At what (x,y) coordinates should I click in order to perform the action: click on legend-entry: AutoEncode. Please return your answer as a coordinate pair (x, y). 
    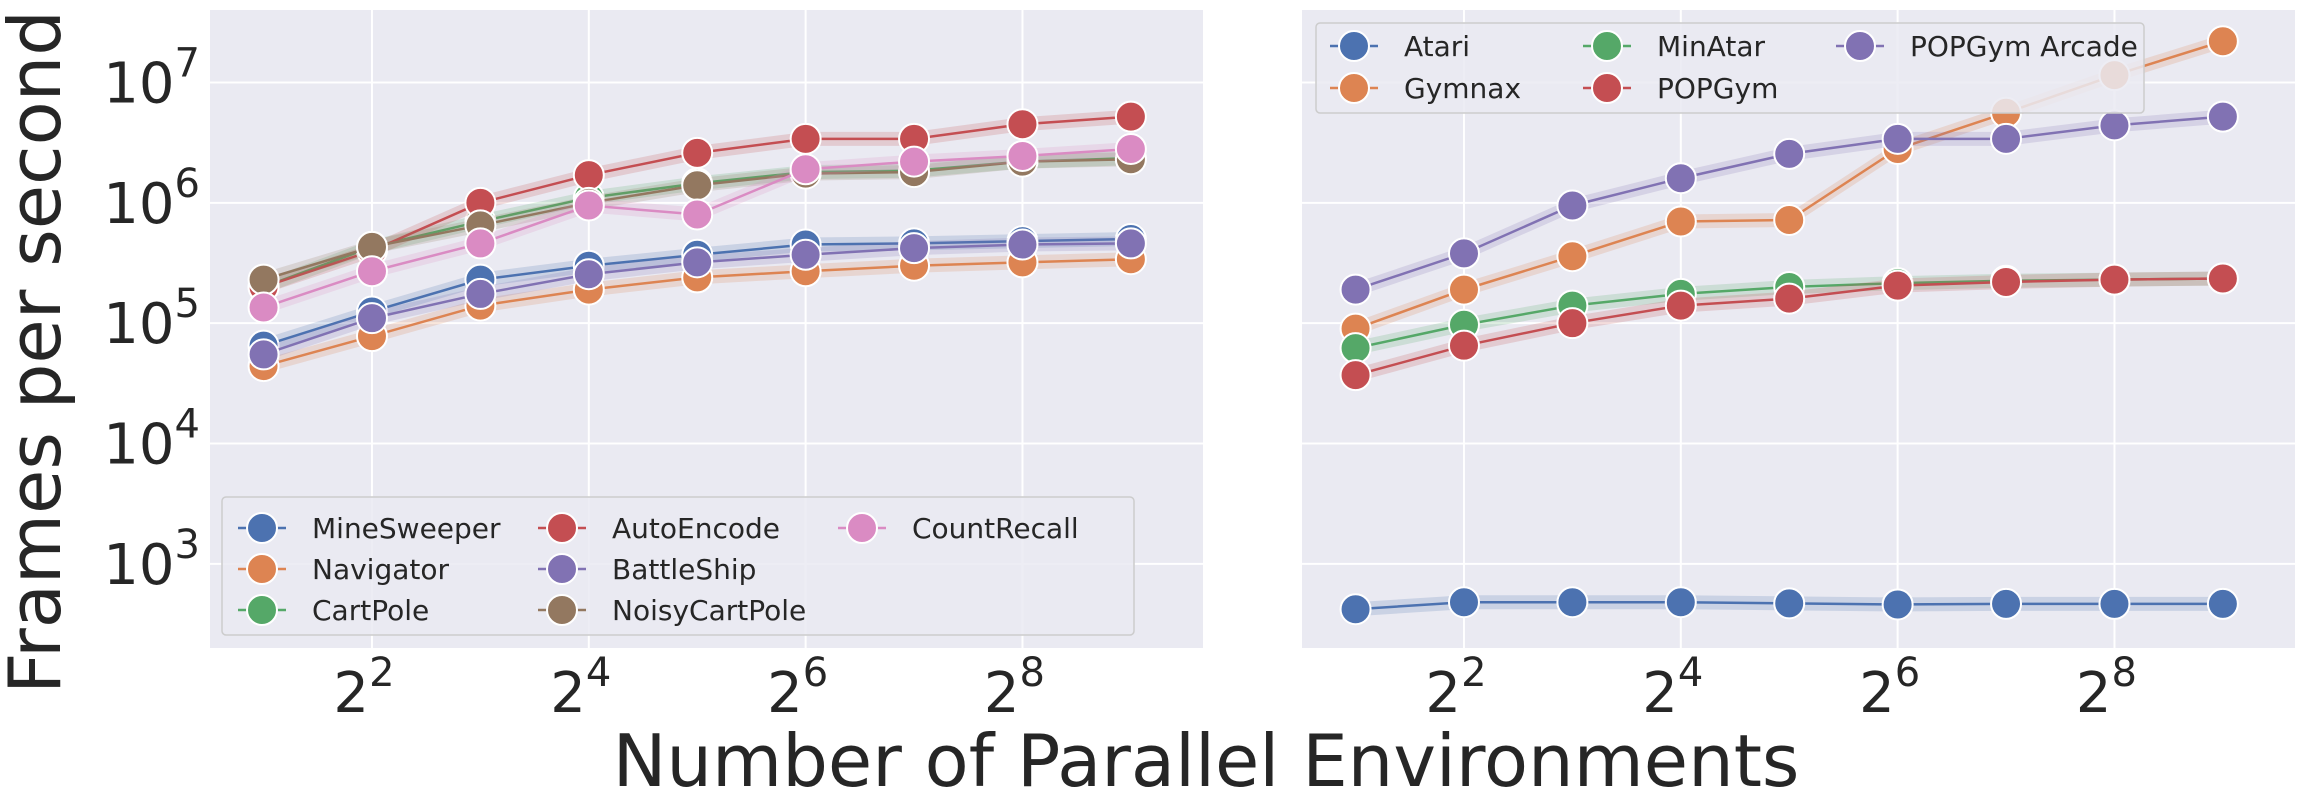
    Looking at the image, I should click on (659, 528).